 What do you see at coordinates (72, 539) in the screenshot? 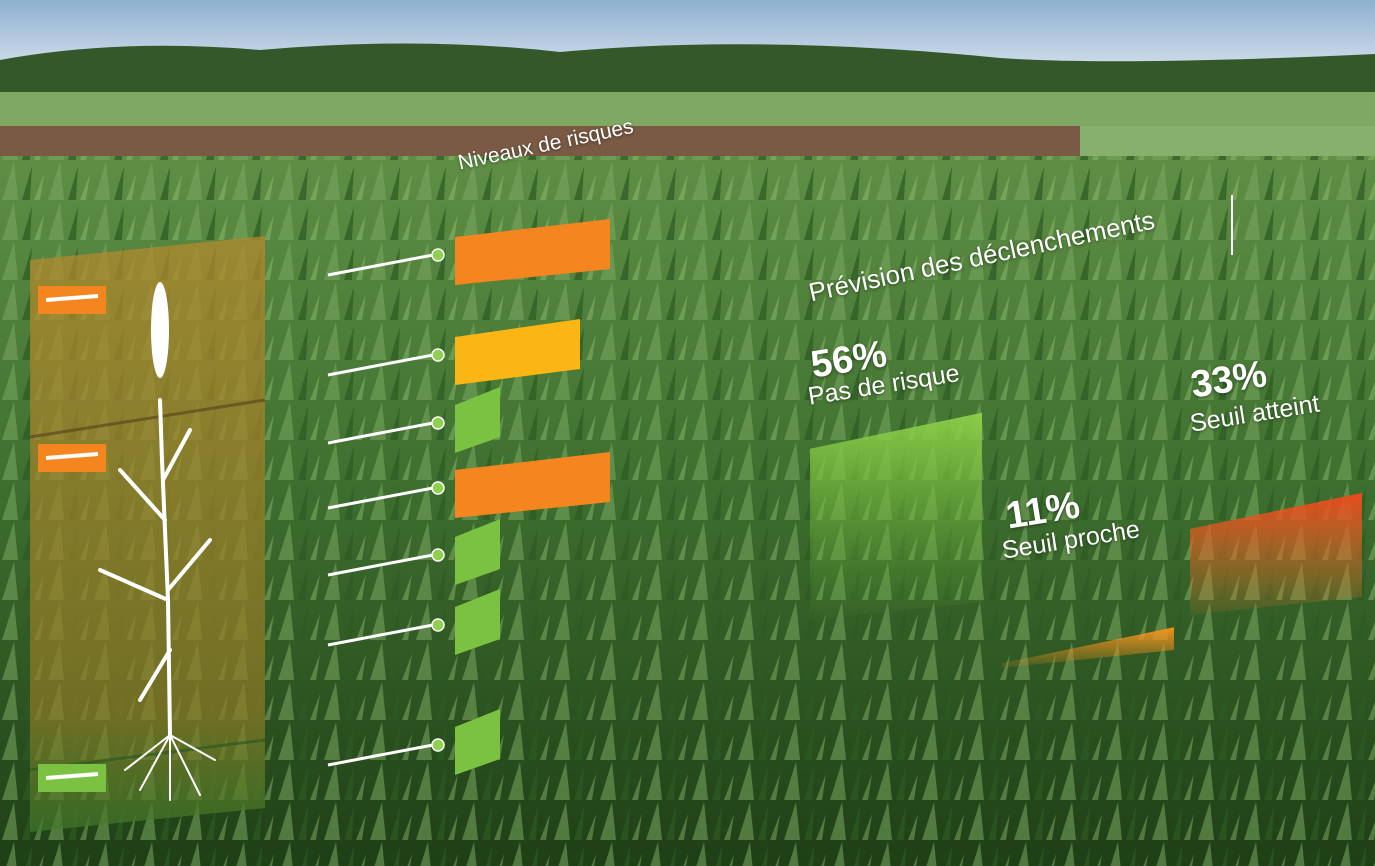
I see `plant-markers` at bounding box center [72, 539].